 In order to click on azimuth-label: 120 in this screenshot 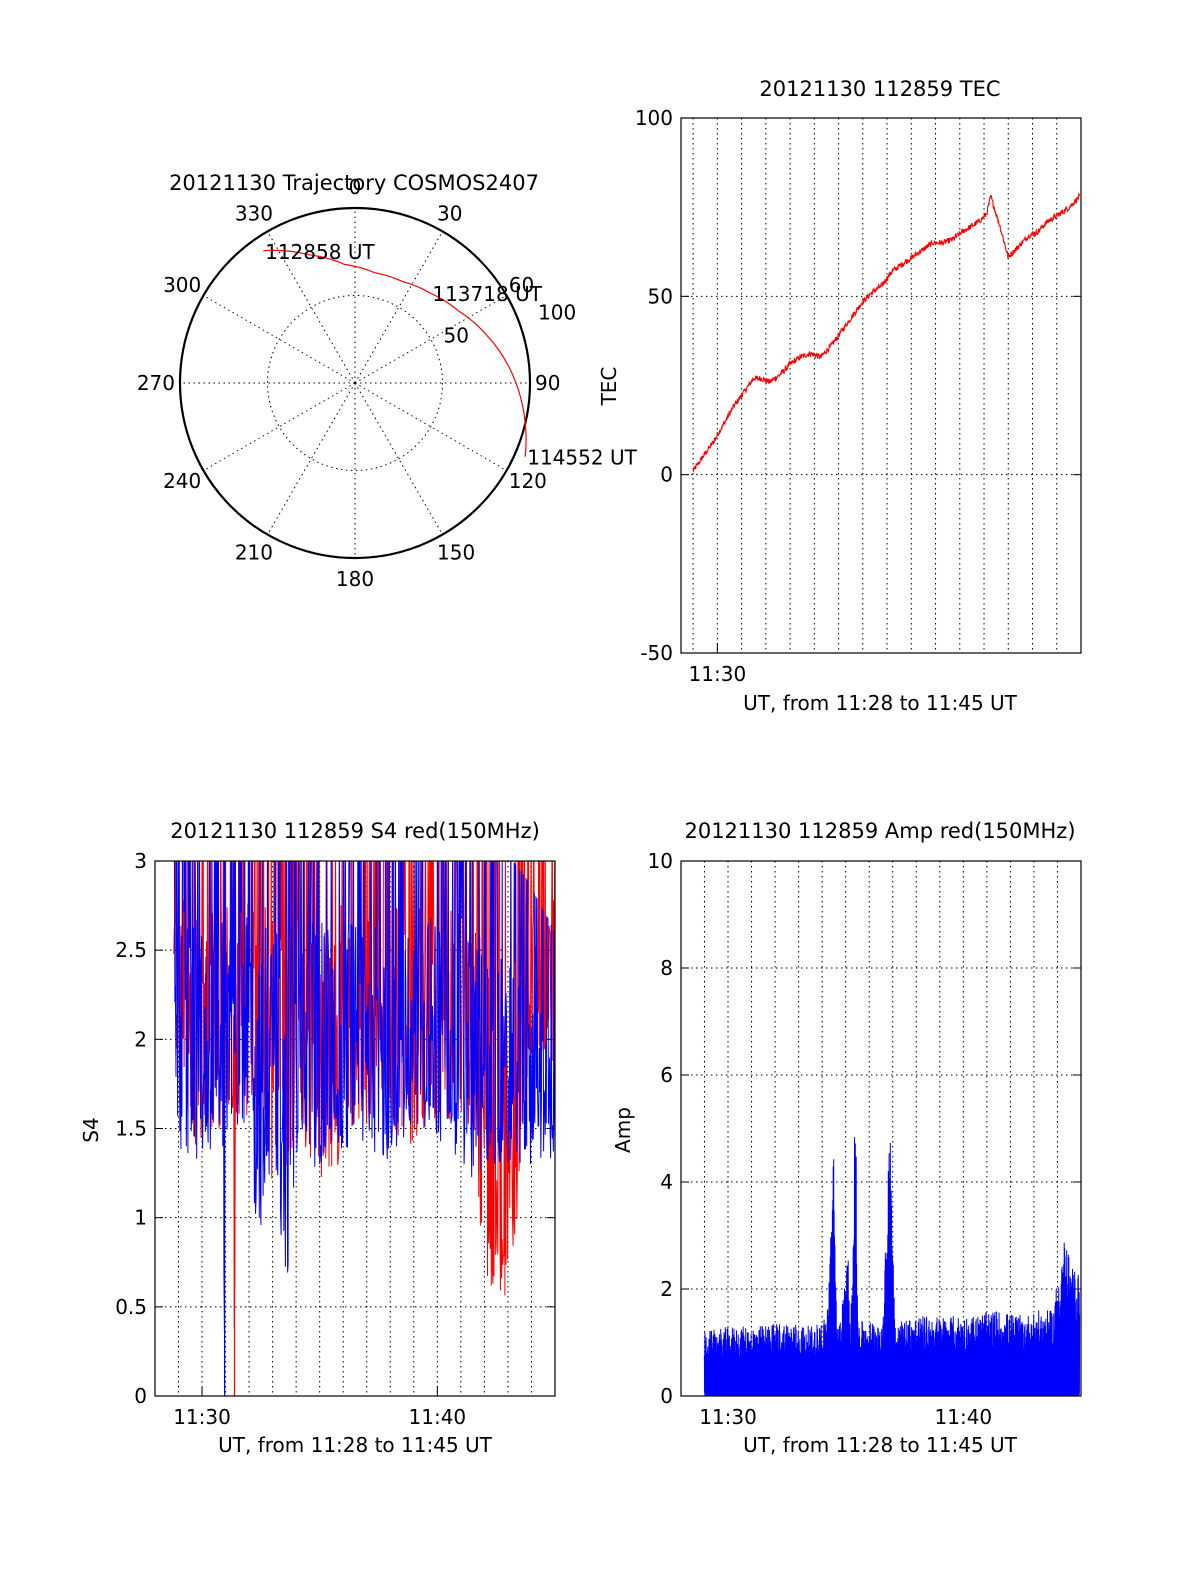, I will do `click(528, 481)`.